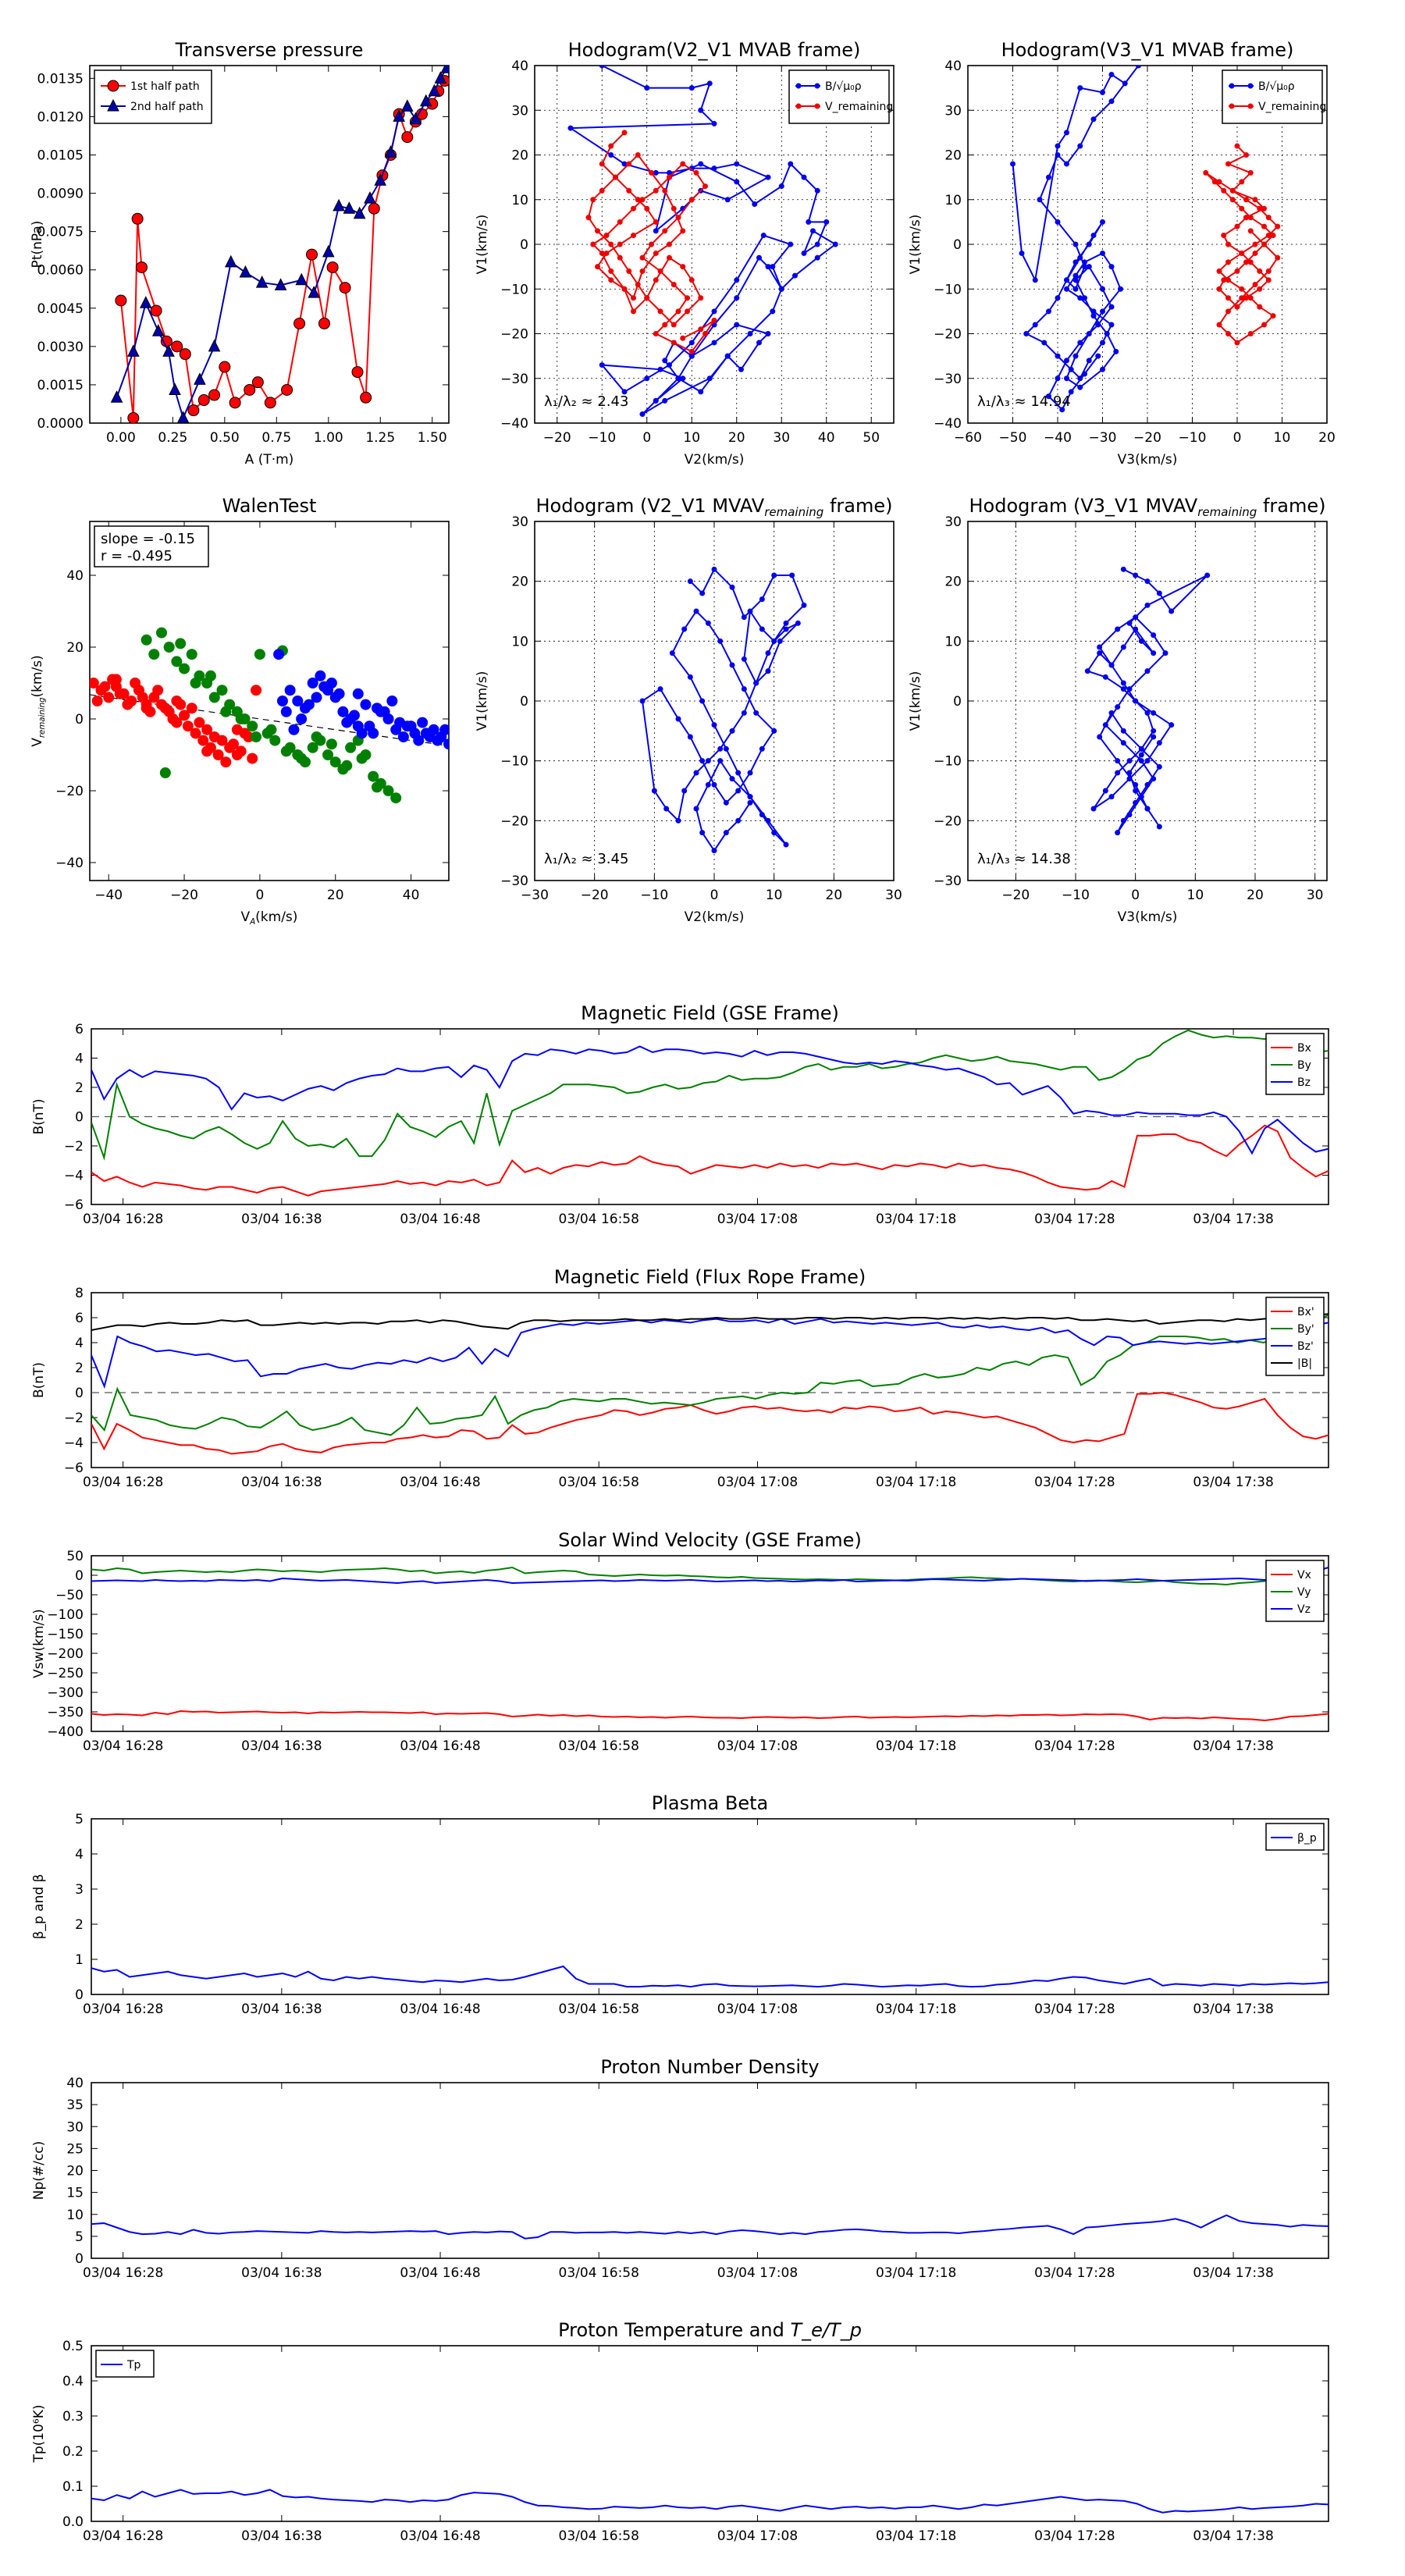 The height and width of the screenshot is (2576, 1405). Describe the element at coordinates (225, 438) in the screenshot. I see `x-tick-label: 0.50` at that location.